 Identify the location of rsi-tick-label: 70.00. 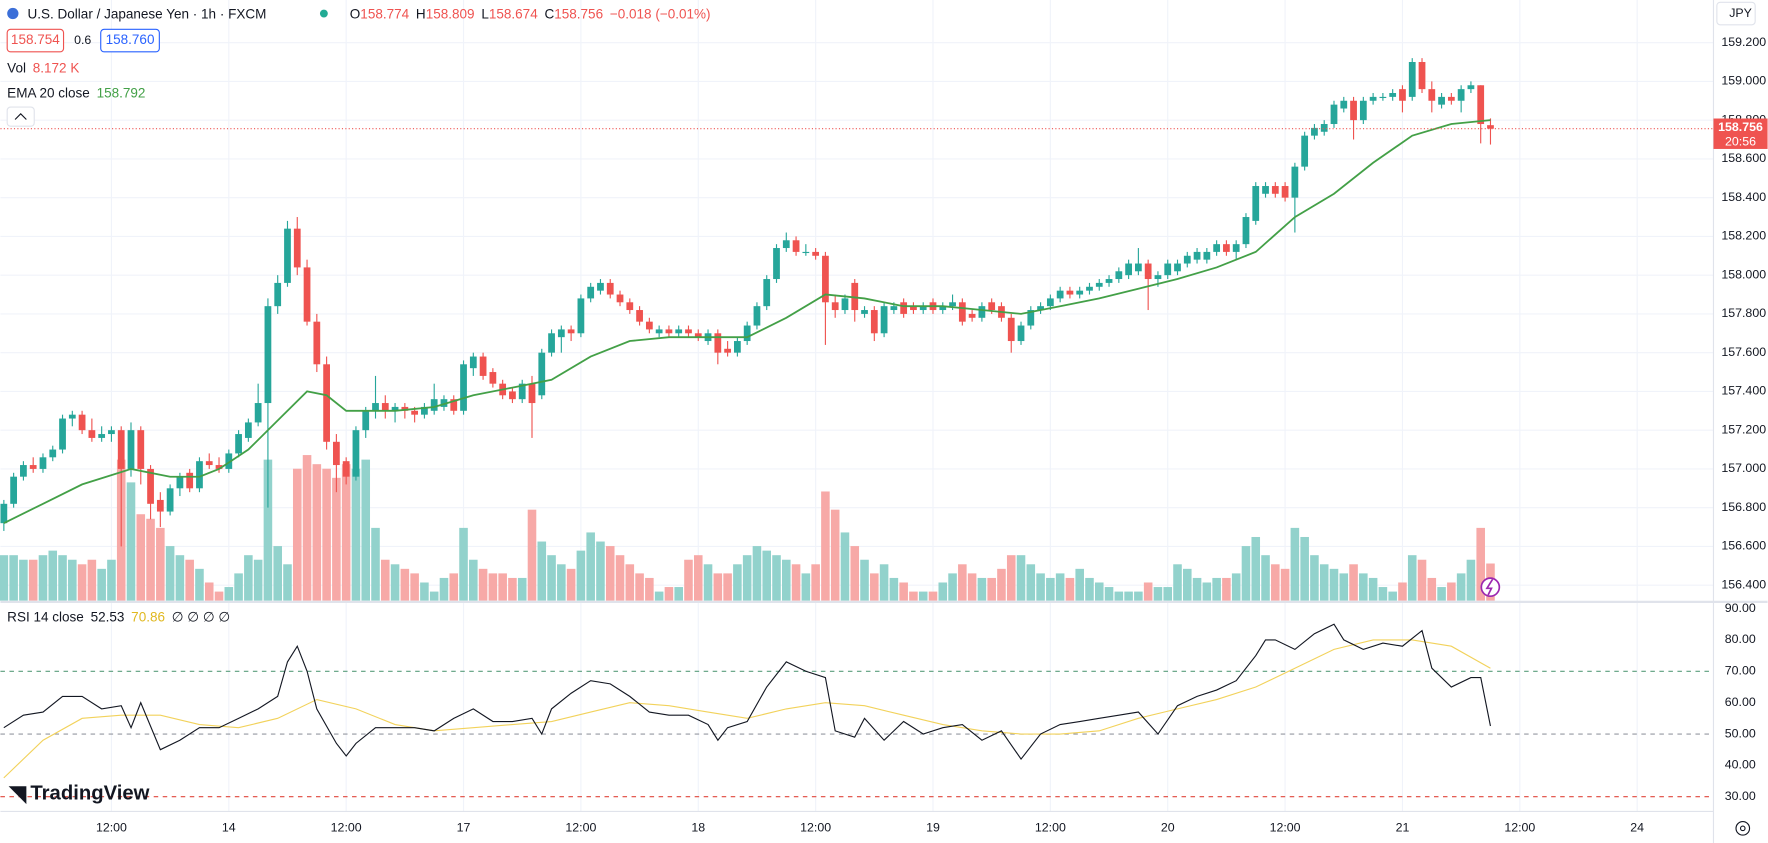
(1740, 671).